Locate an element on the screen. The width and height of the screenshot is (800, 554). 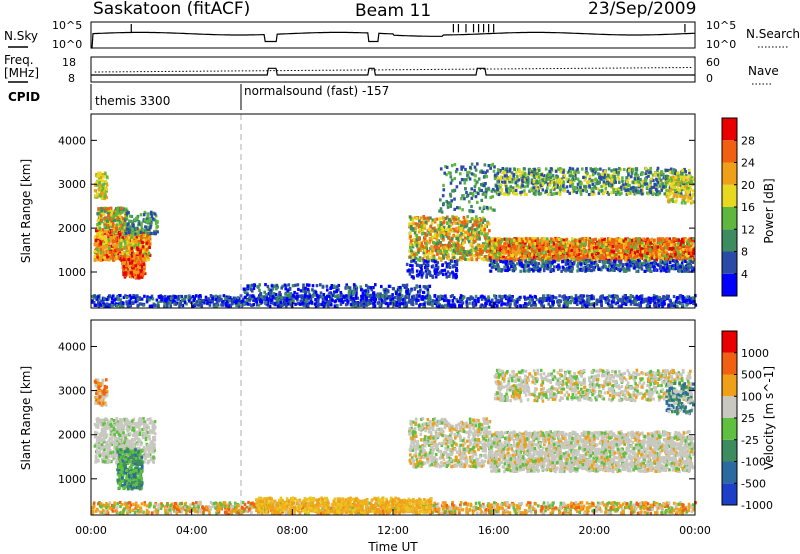
freq-label-top: Freq. is located at coordinates (19, 60).